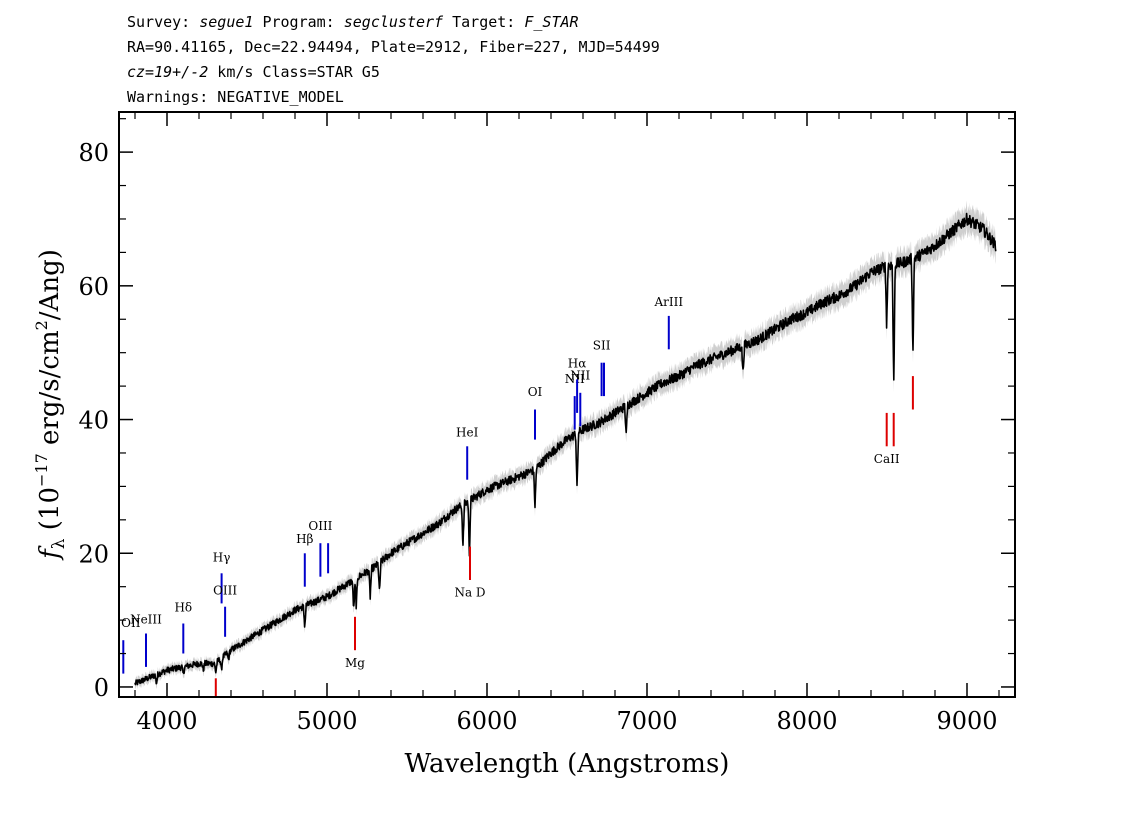 The width and height of the screenshot is (1134, 815). Describe the element at coordinates (320, 526) in the screenshot. I see `emission-line-label-6: OIII` at that location.